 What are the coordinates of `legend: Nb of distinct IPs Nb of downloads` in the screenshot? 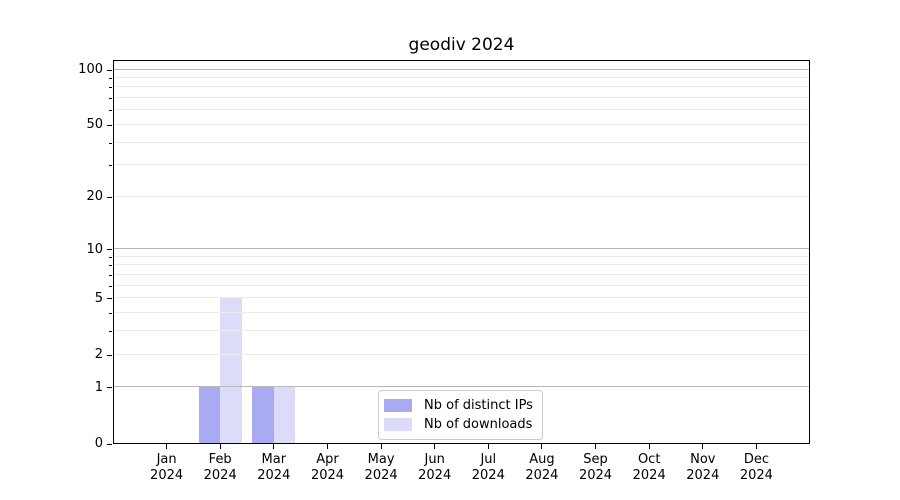 It's located at (460, 415).